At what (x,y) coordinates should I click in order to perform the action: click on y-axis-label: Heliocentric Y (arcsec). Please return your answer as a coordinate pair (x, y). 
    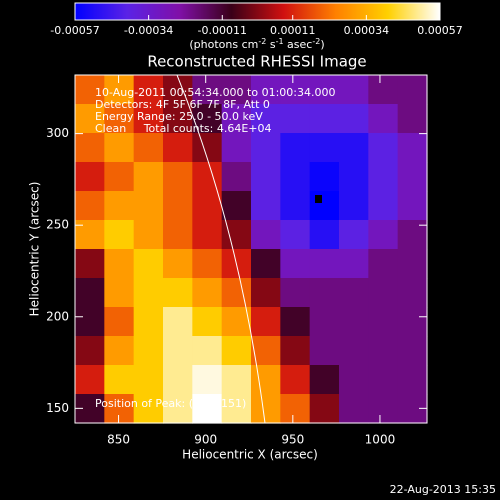
    Looking at the image, I should click on (35, 249).